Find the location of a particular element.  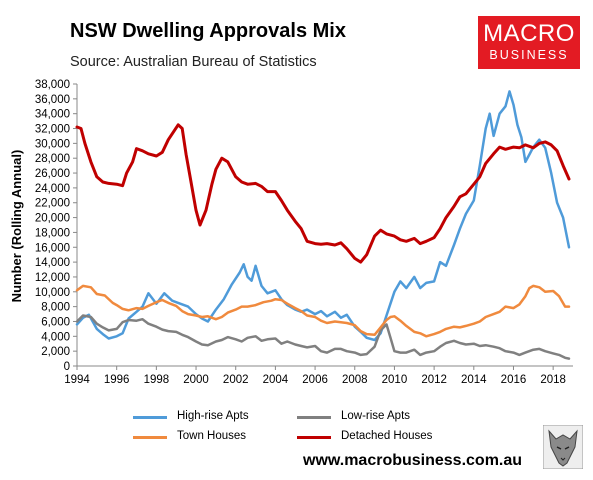

x-tick-label: 1998 is located at coordinates (157, 380).